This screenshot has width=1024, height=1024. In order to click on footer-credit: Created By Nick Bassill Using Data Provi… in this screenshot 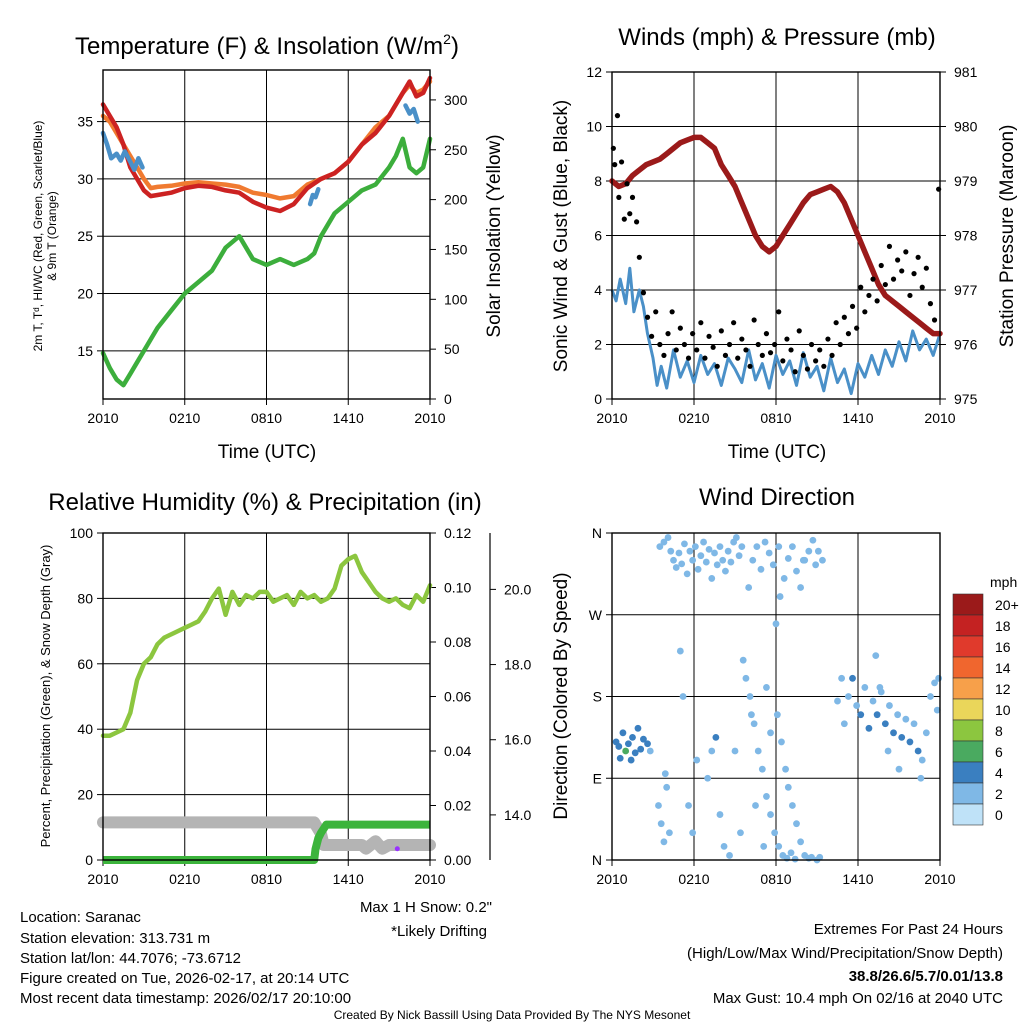, I will do `click(512, 1015)`.